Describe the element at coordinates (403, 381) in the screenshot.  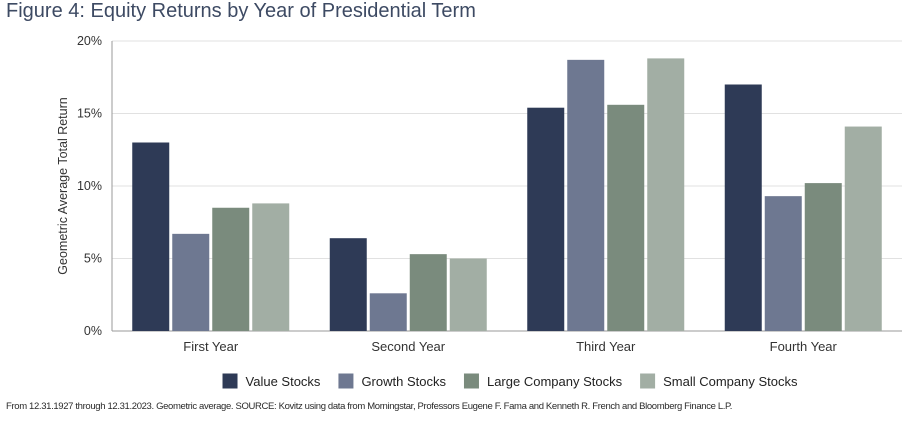
I see `legend-label: Growth Stocks` at that location.